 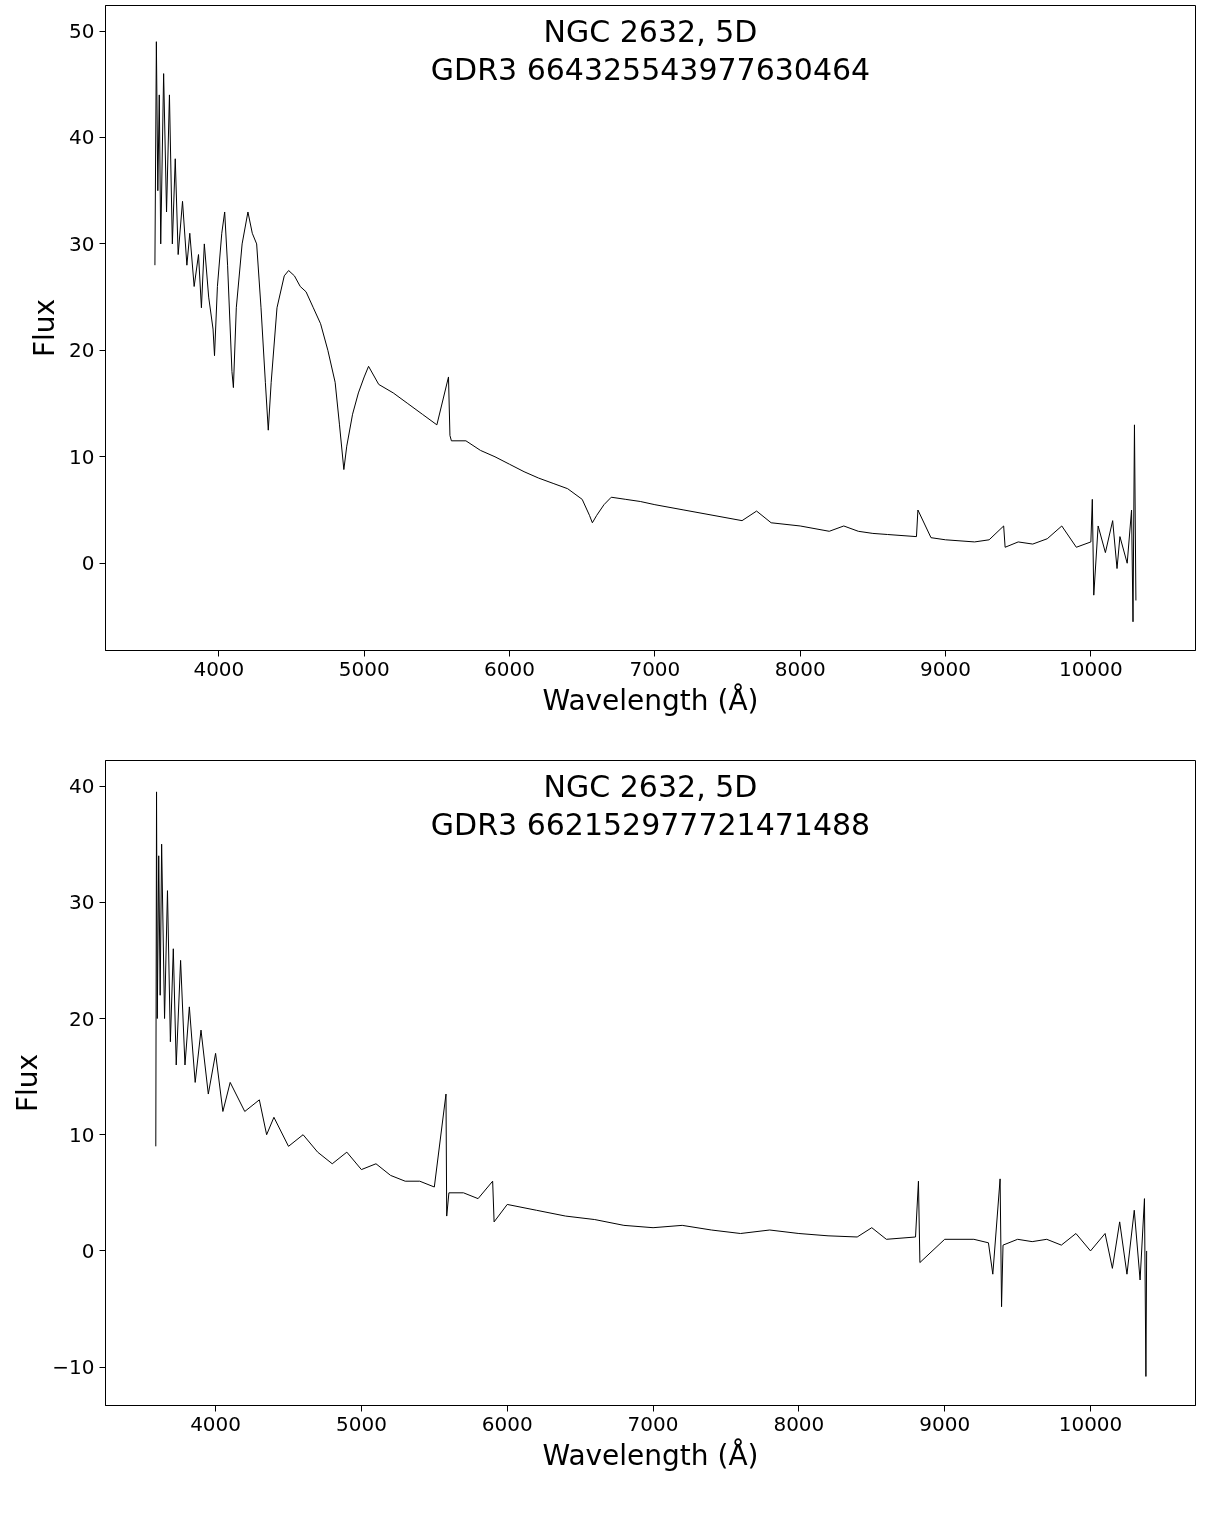 What do you see at coordinates (82, 31) in the screenshot?
I see `y-tick-label: 50` at bounding box center [82, 31].